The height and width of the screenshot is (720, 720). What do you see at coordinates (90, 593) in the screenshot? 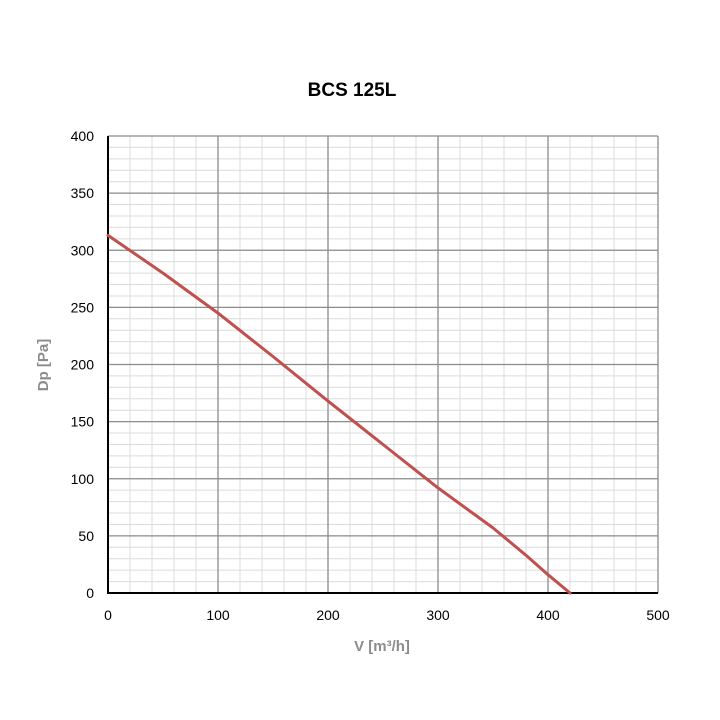
I see `y-tick-label: 0` at bounding box center [90, 593].